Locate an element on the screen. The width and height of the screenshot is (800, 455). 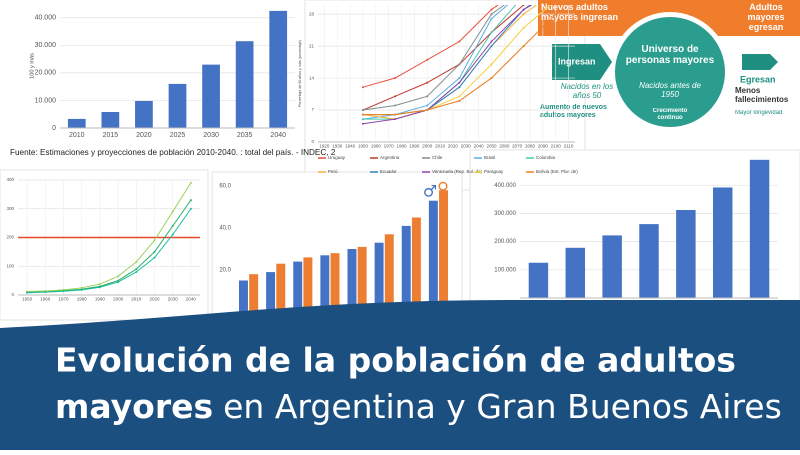
y-tick-label: 10.000 is located at coordinates (46, 100).